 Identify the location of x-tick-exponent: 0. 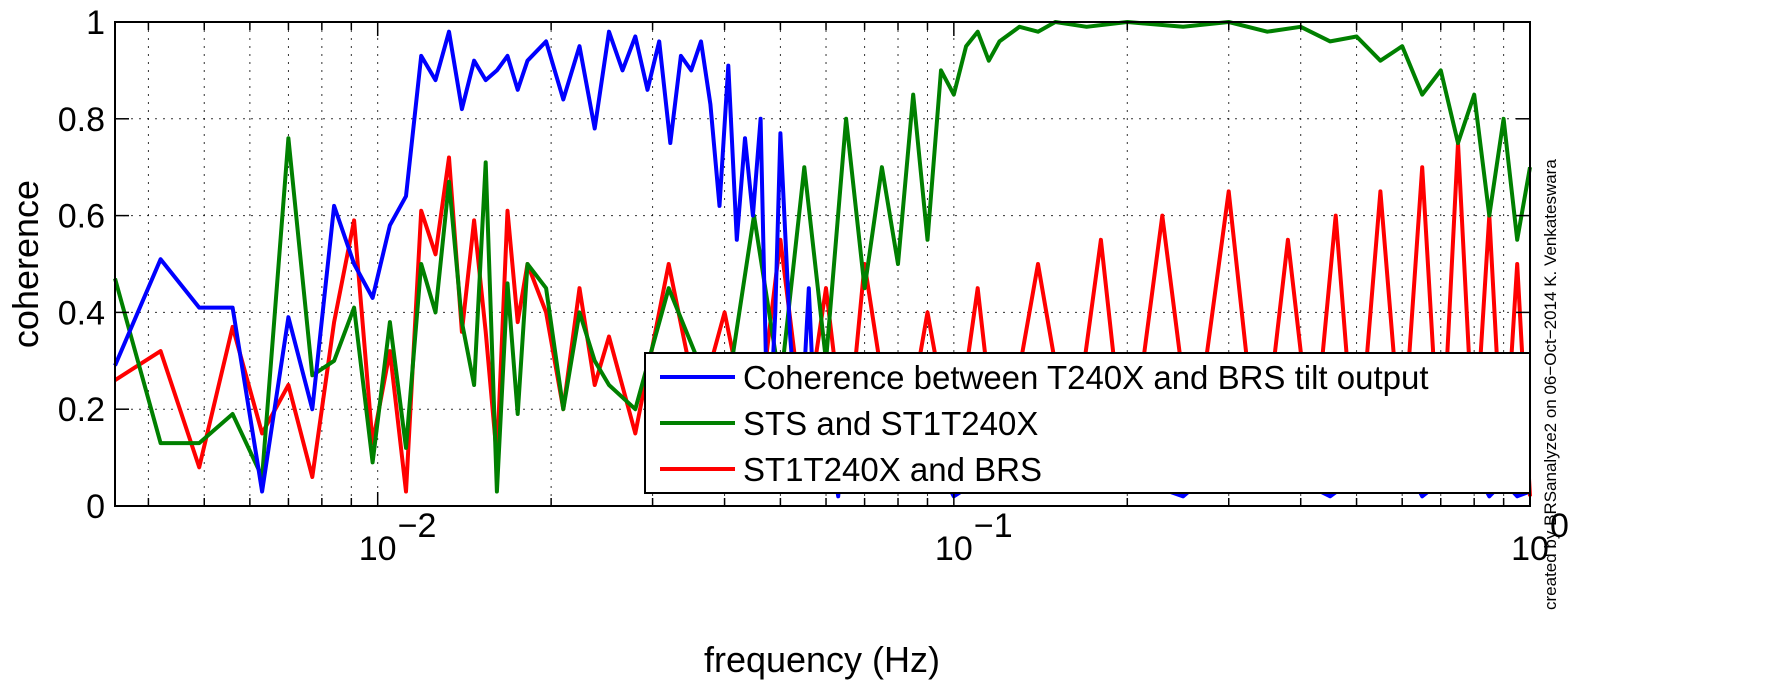
(1559, 526).